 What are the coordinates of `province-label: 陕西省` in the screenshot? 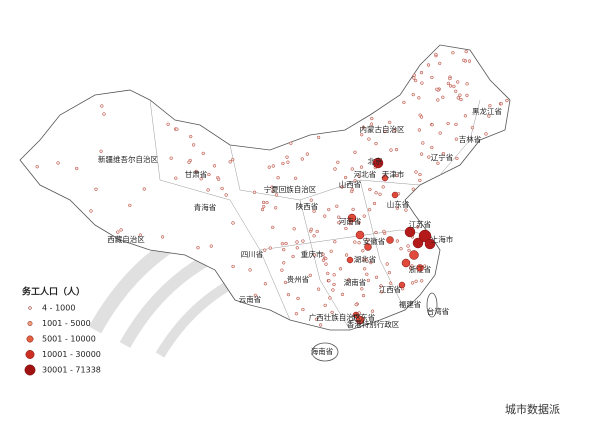 It's located at (307, 206).